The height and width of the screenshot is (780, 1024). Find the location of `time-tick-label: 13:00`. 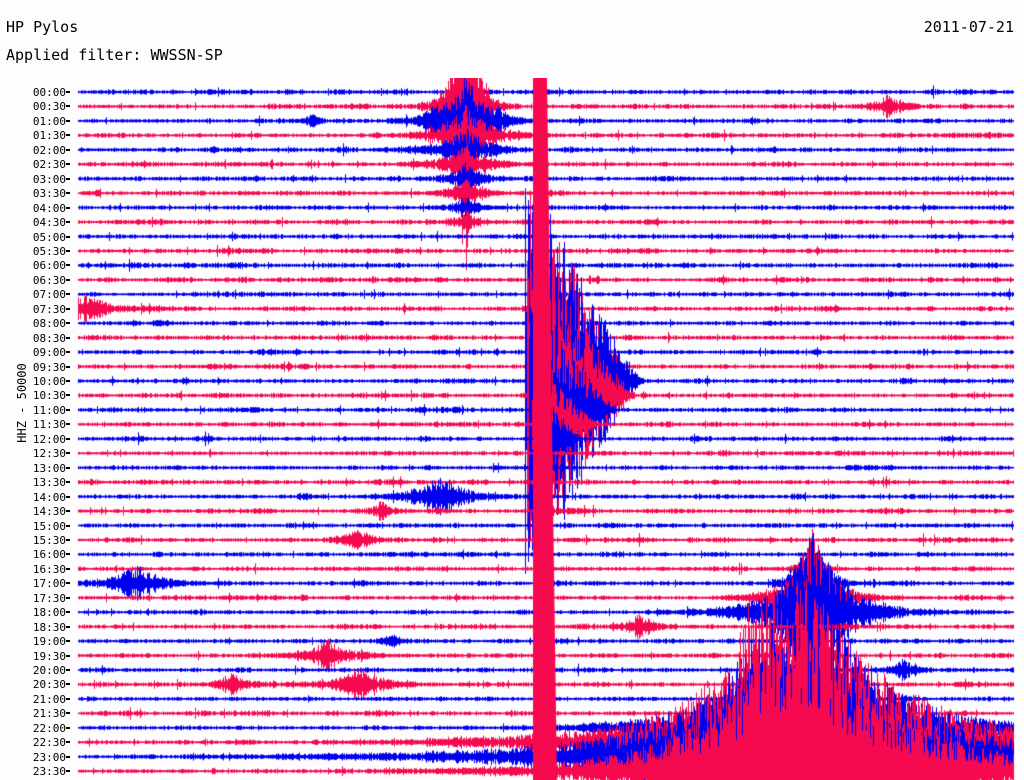

time-tick-label: 13:00 is located at coordinates (49, 468).